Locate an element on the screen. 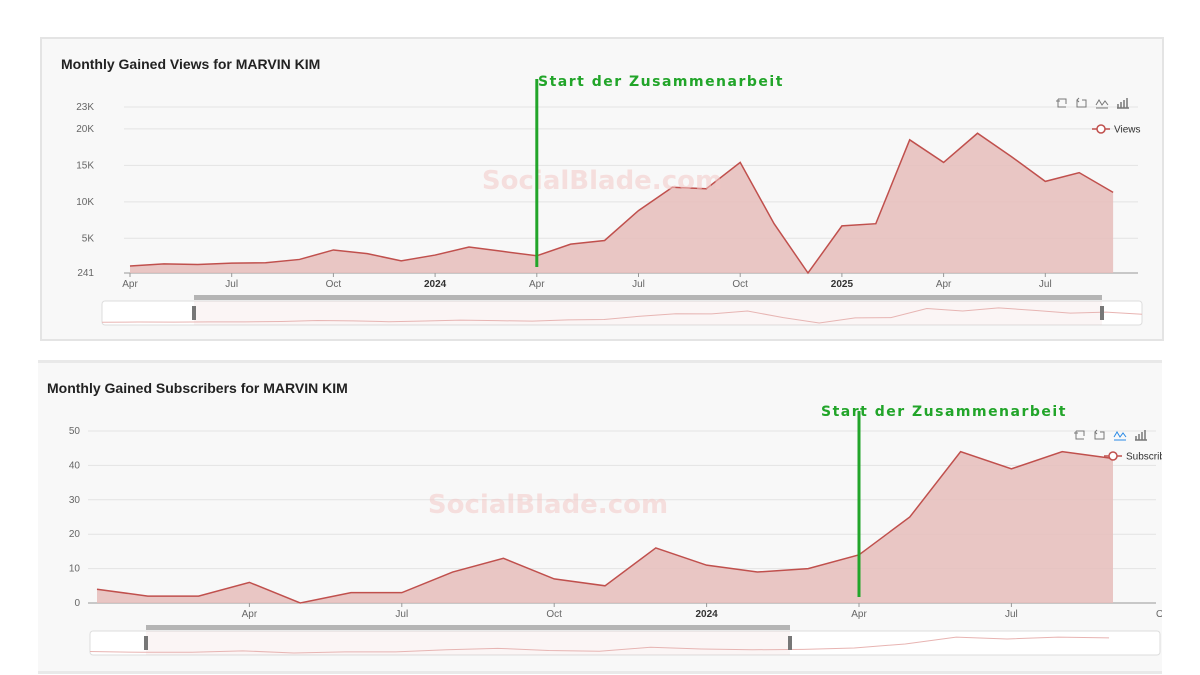  legend-label: Subscribers is located at coordinates (1144, 457).